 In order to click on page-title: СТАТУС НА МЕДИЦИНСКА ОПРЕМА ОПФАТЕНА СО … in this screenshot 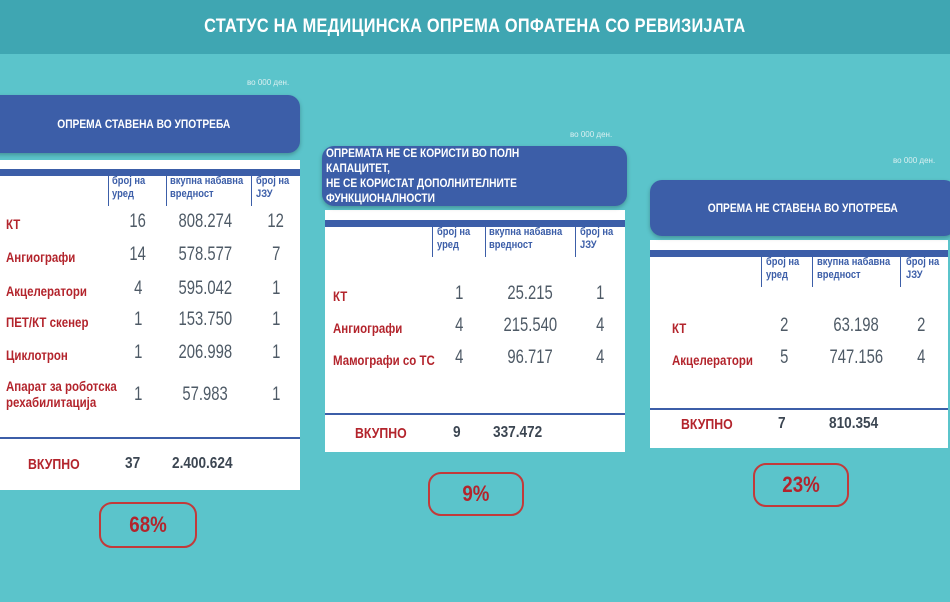, I will do `click(475, 26)`.